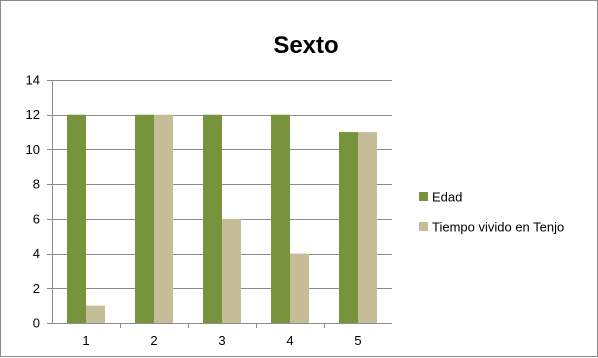 This screenshot has height=358, width=598. I want to click on legend-label: Tiempo vivido en Tenjo, so click(498, 227).